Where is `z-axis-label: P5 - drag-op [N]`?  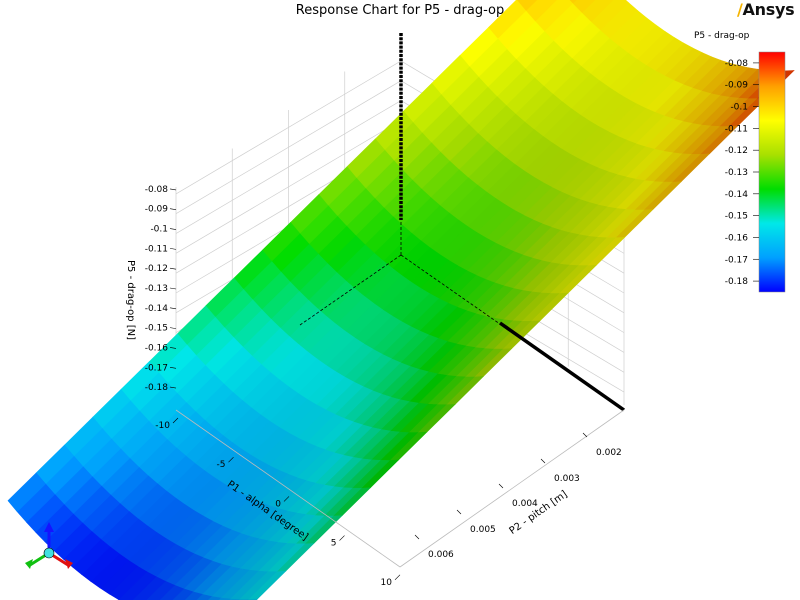
z-axis-label: P5 - drag-op [N] is located at coordinates (130, 300).